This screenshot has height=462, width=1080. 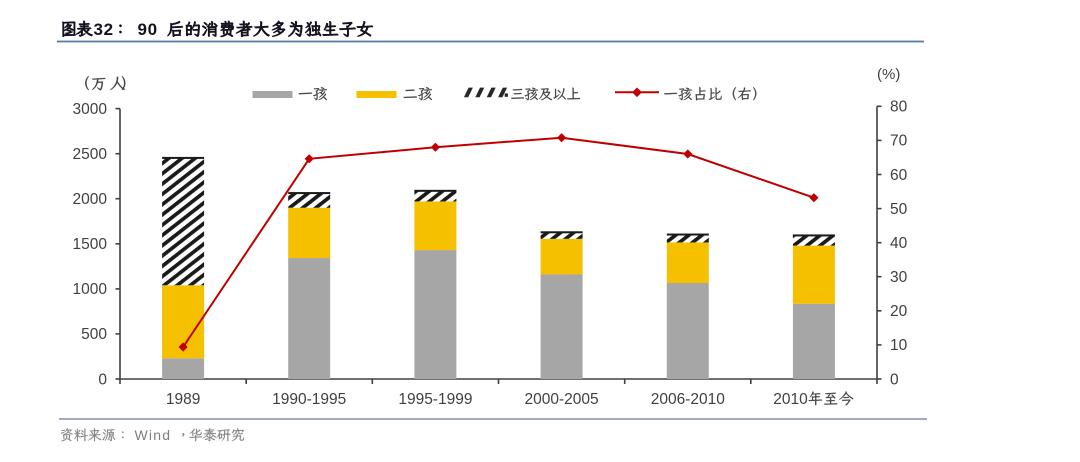 What do you see at coordinates (153, 435) in the screenshot?
I see `svg-text: Wind` at bounding box center [153, 435].